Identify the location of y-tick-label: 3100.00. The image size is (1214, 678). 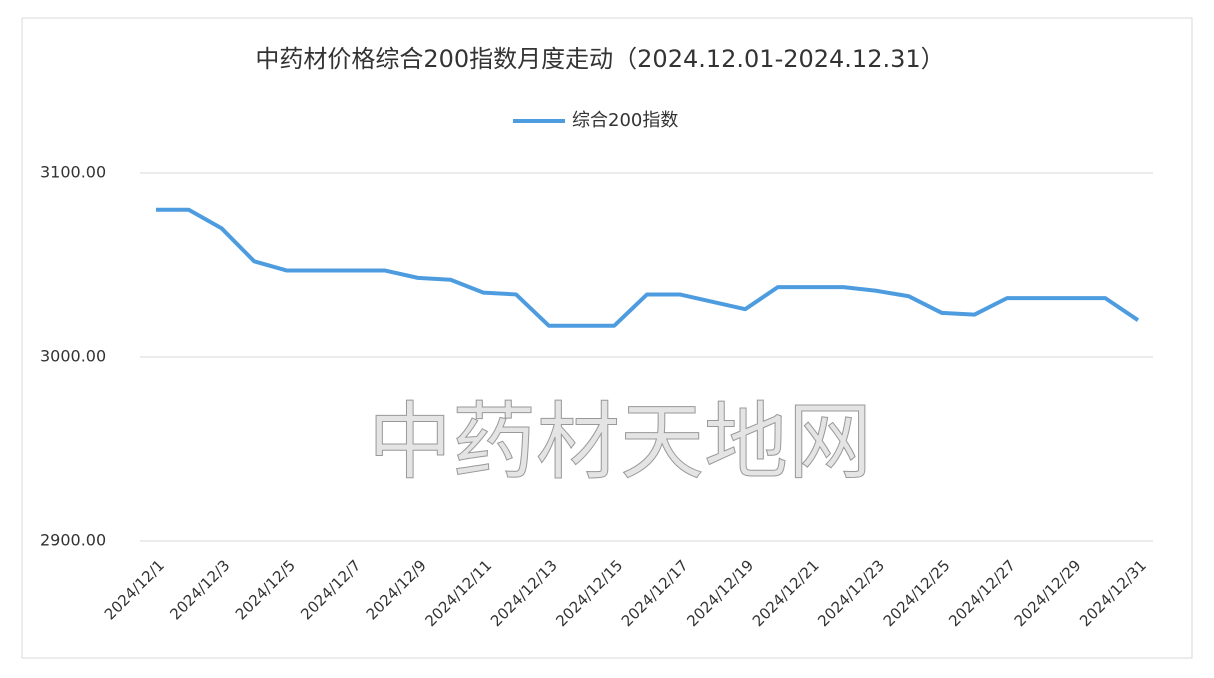
(73, 172).